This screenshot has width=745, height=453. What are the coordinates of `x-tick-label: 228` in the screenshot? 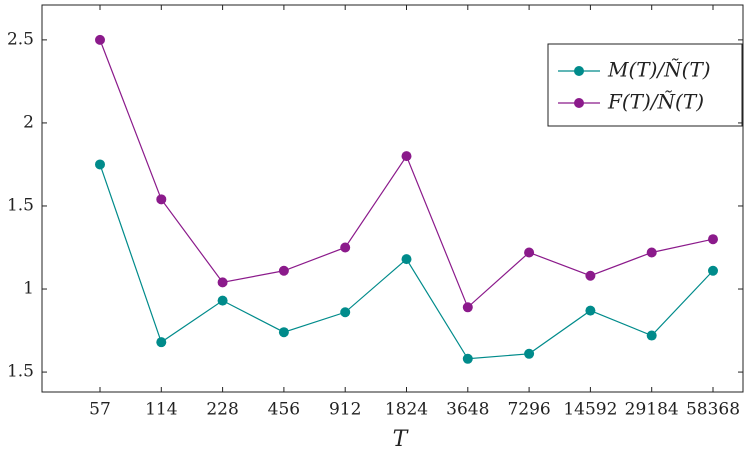 It's located at (222, 410).